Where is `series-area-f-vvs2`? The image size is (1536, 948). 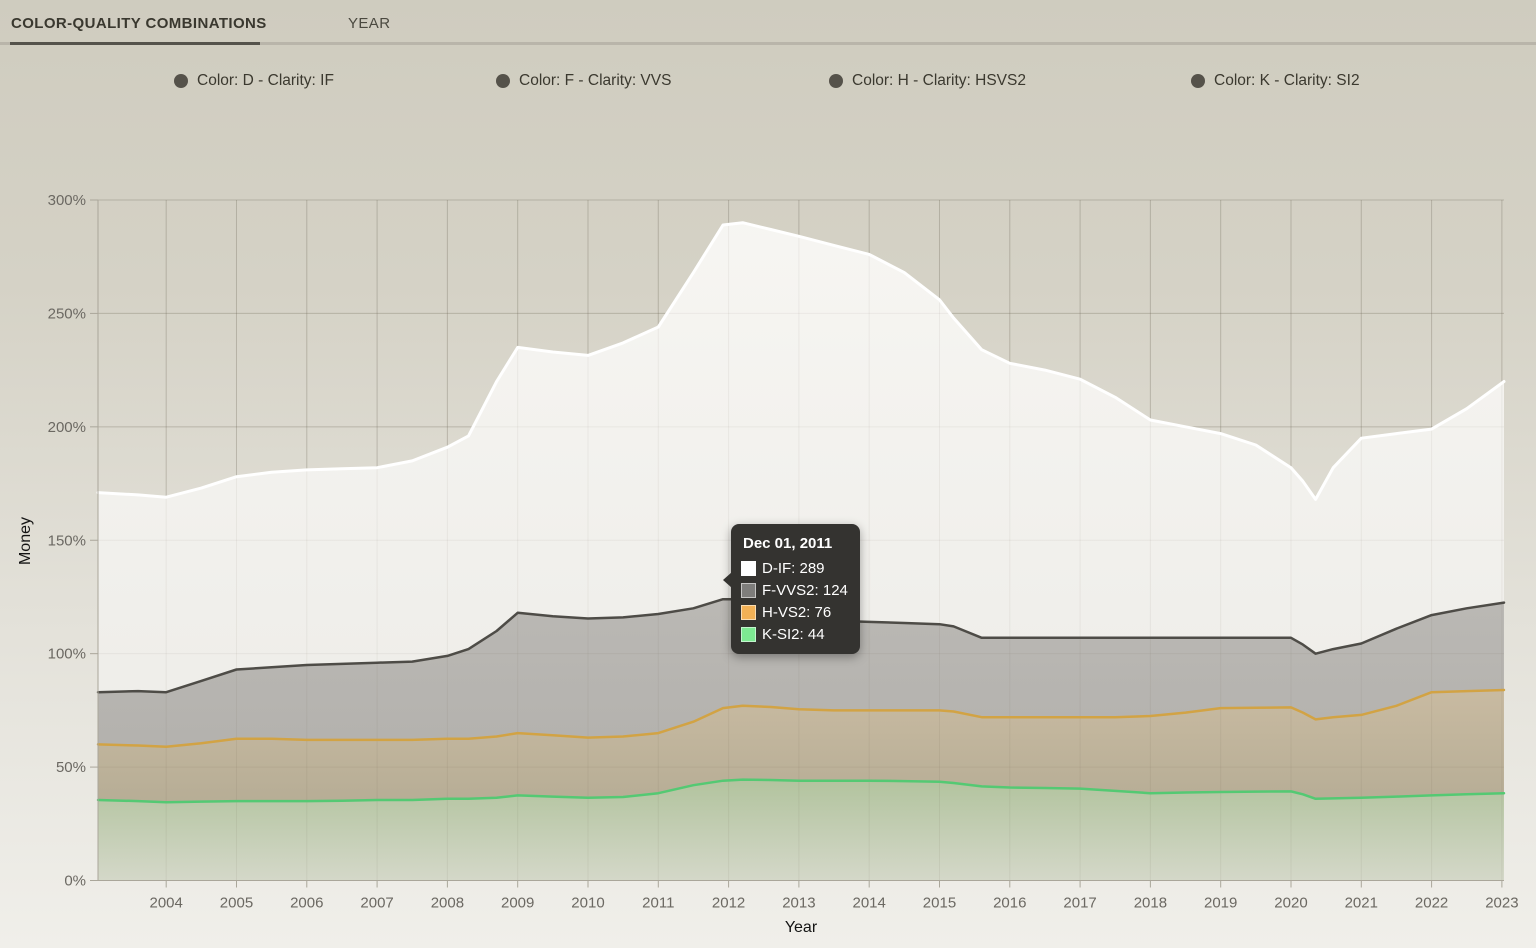 series-area-f-vvs2 is located at coordinates (801, 673).